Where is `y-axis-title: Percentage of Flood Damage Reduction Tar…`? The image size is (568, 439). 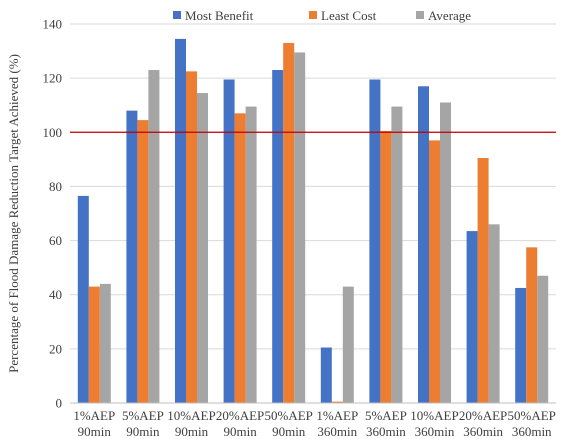
y-axis-title: Percentage of Flood Damage Reduction Tar… is located at coordinates (13, 213).